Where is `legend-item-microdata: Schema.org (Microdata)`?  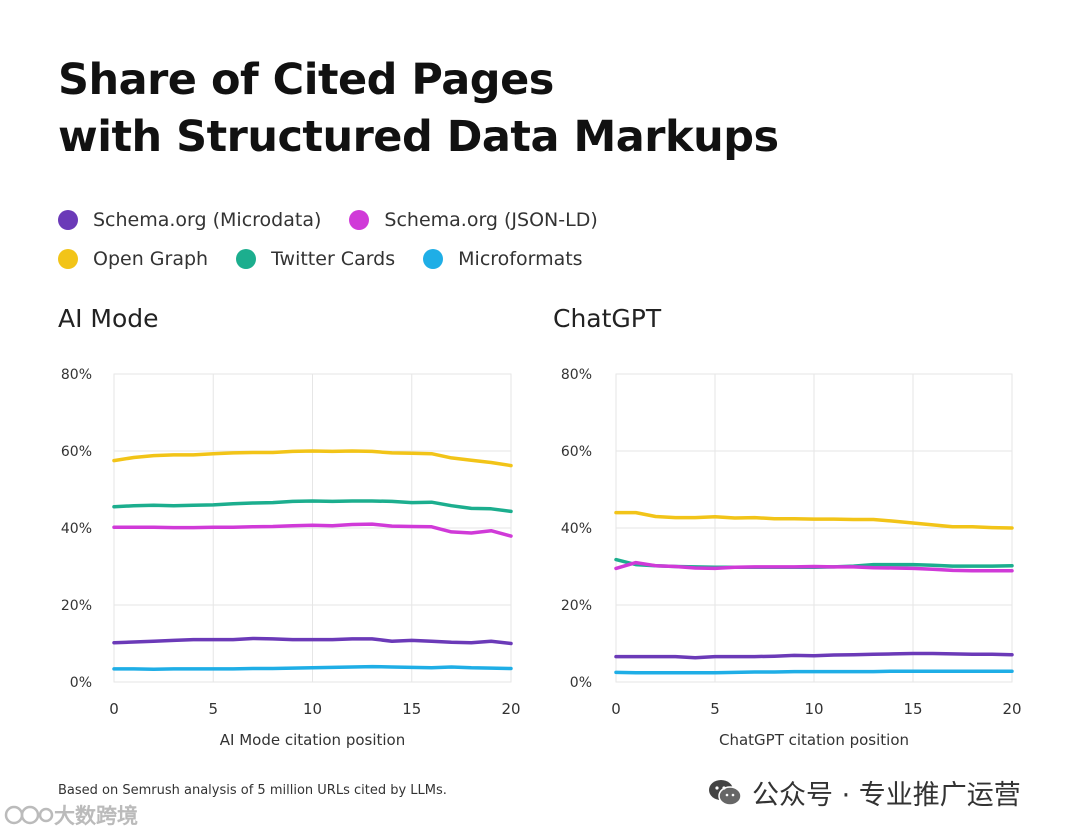
legend-item-microdata: Schema.org (Microdata) is located at coordinates (189, 220).